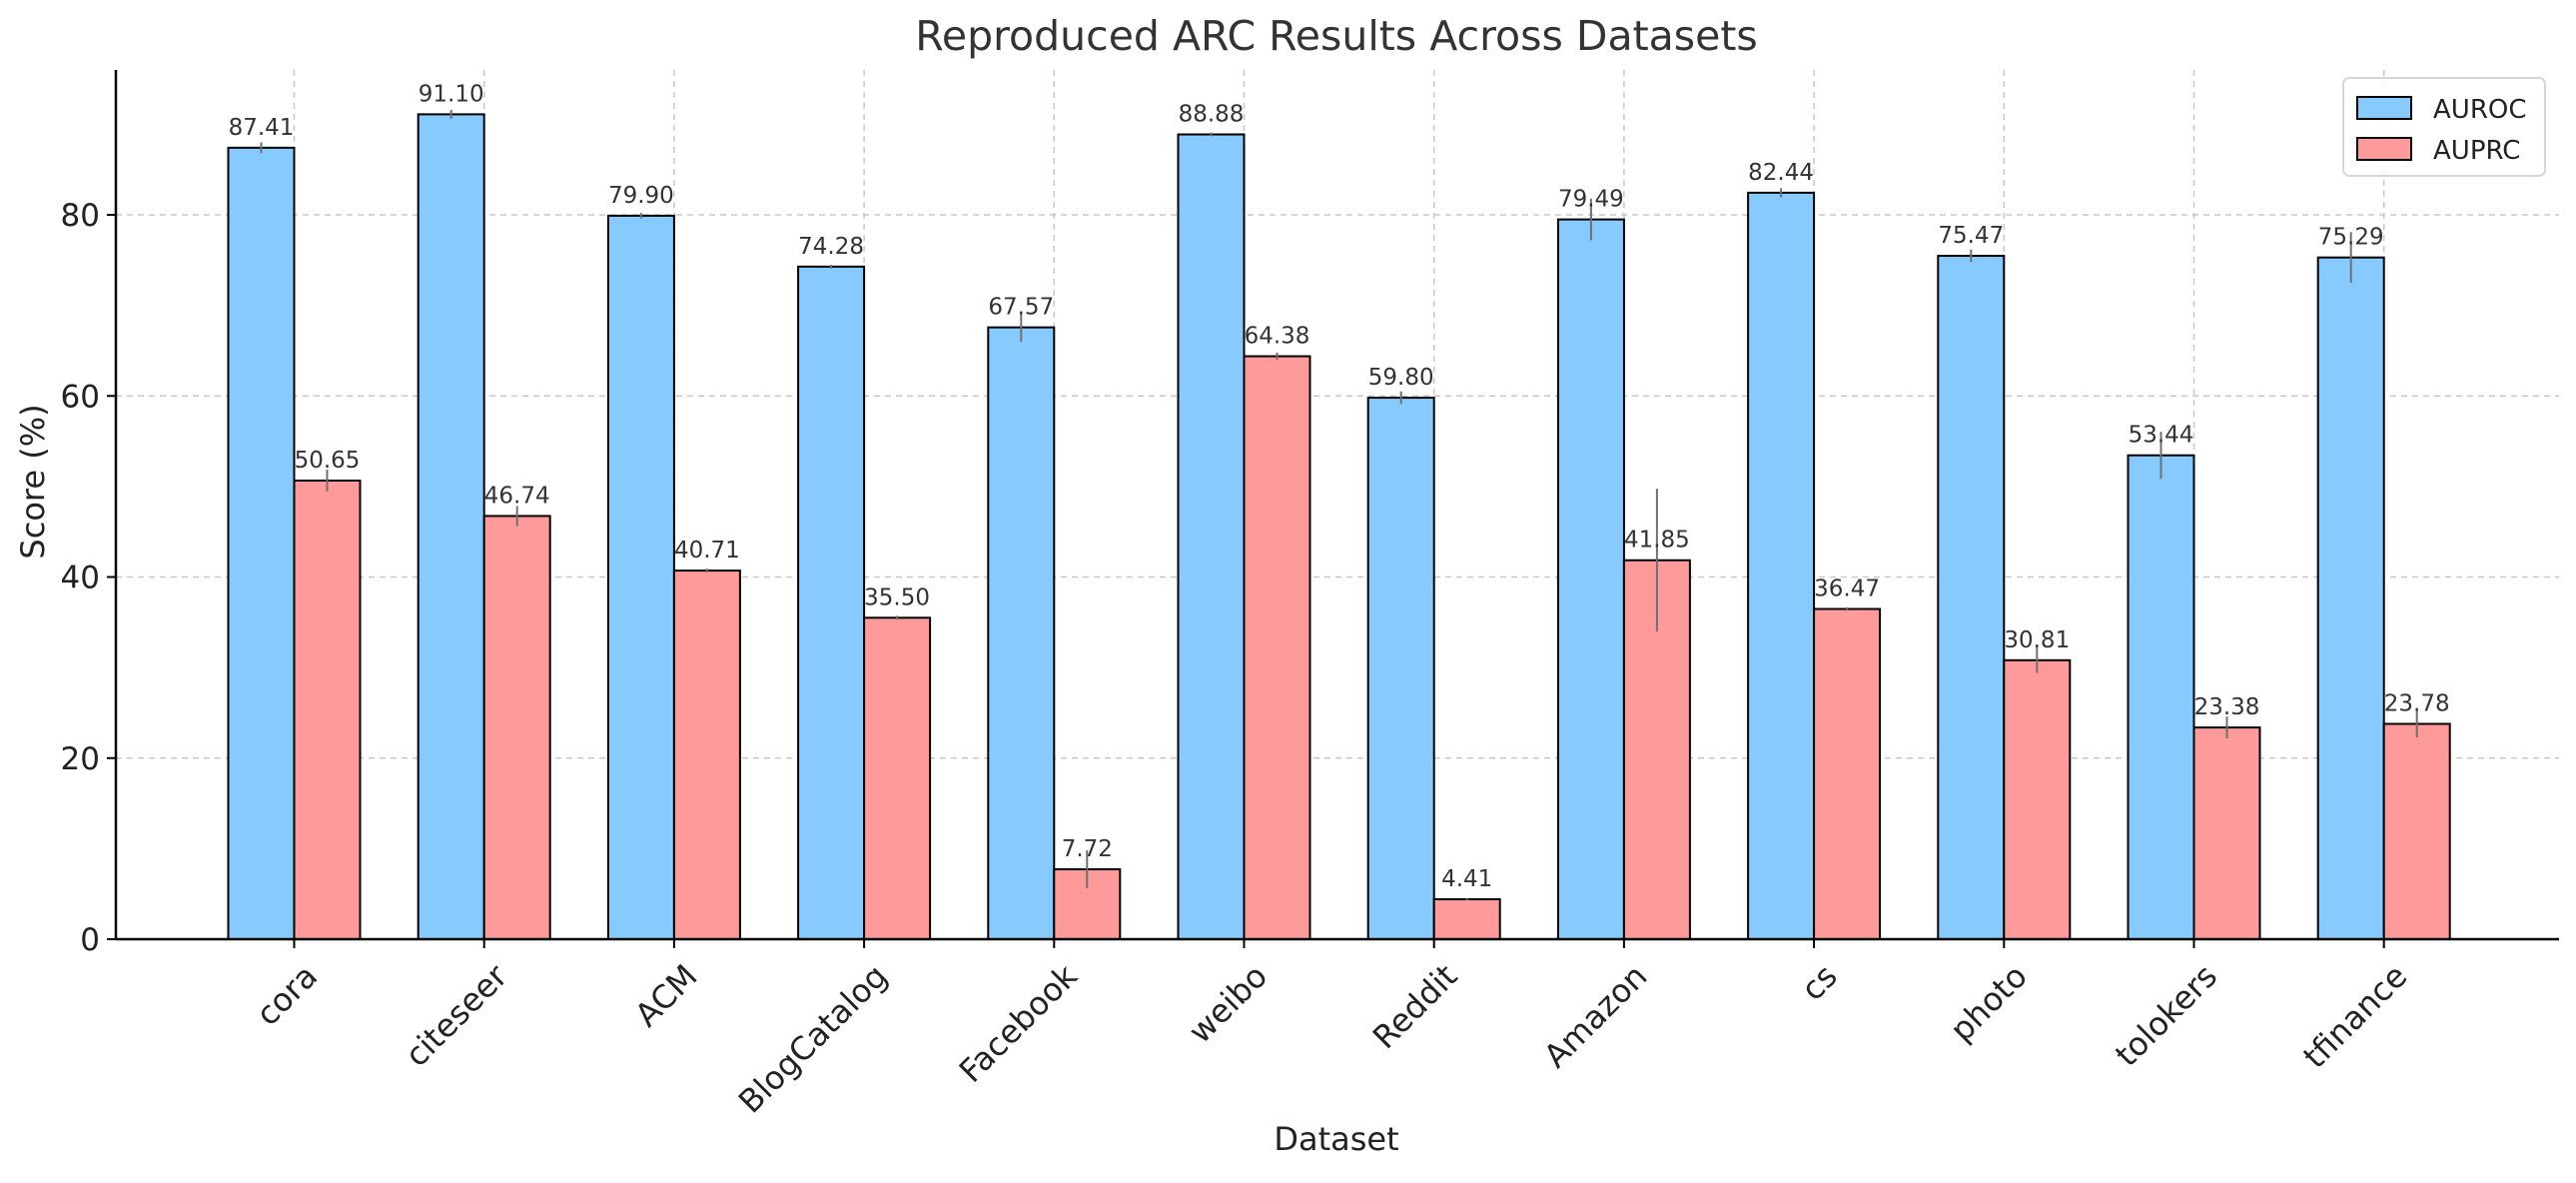  What do you see at coordinates (666, 996) in the screenshot?
I see `x-tick-label: ACM` at bounding box center [666, 996].